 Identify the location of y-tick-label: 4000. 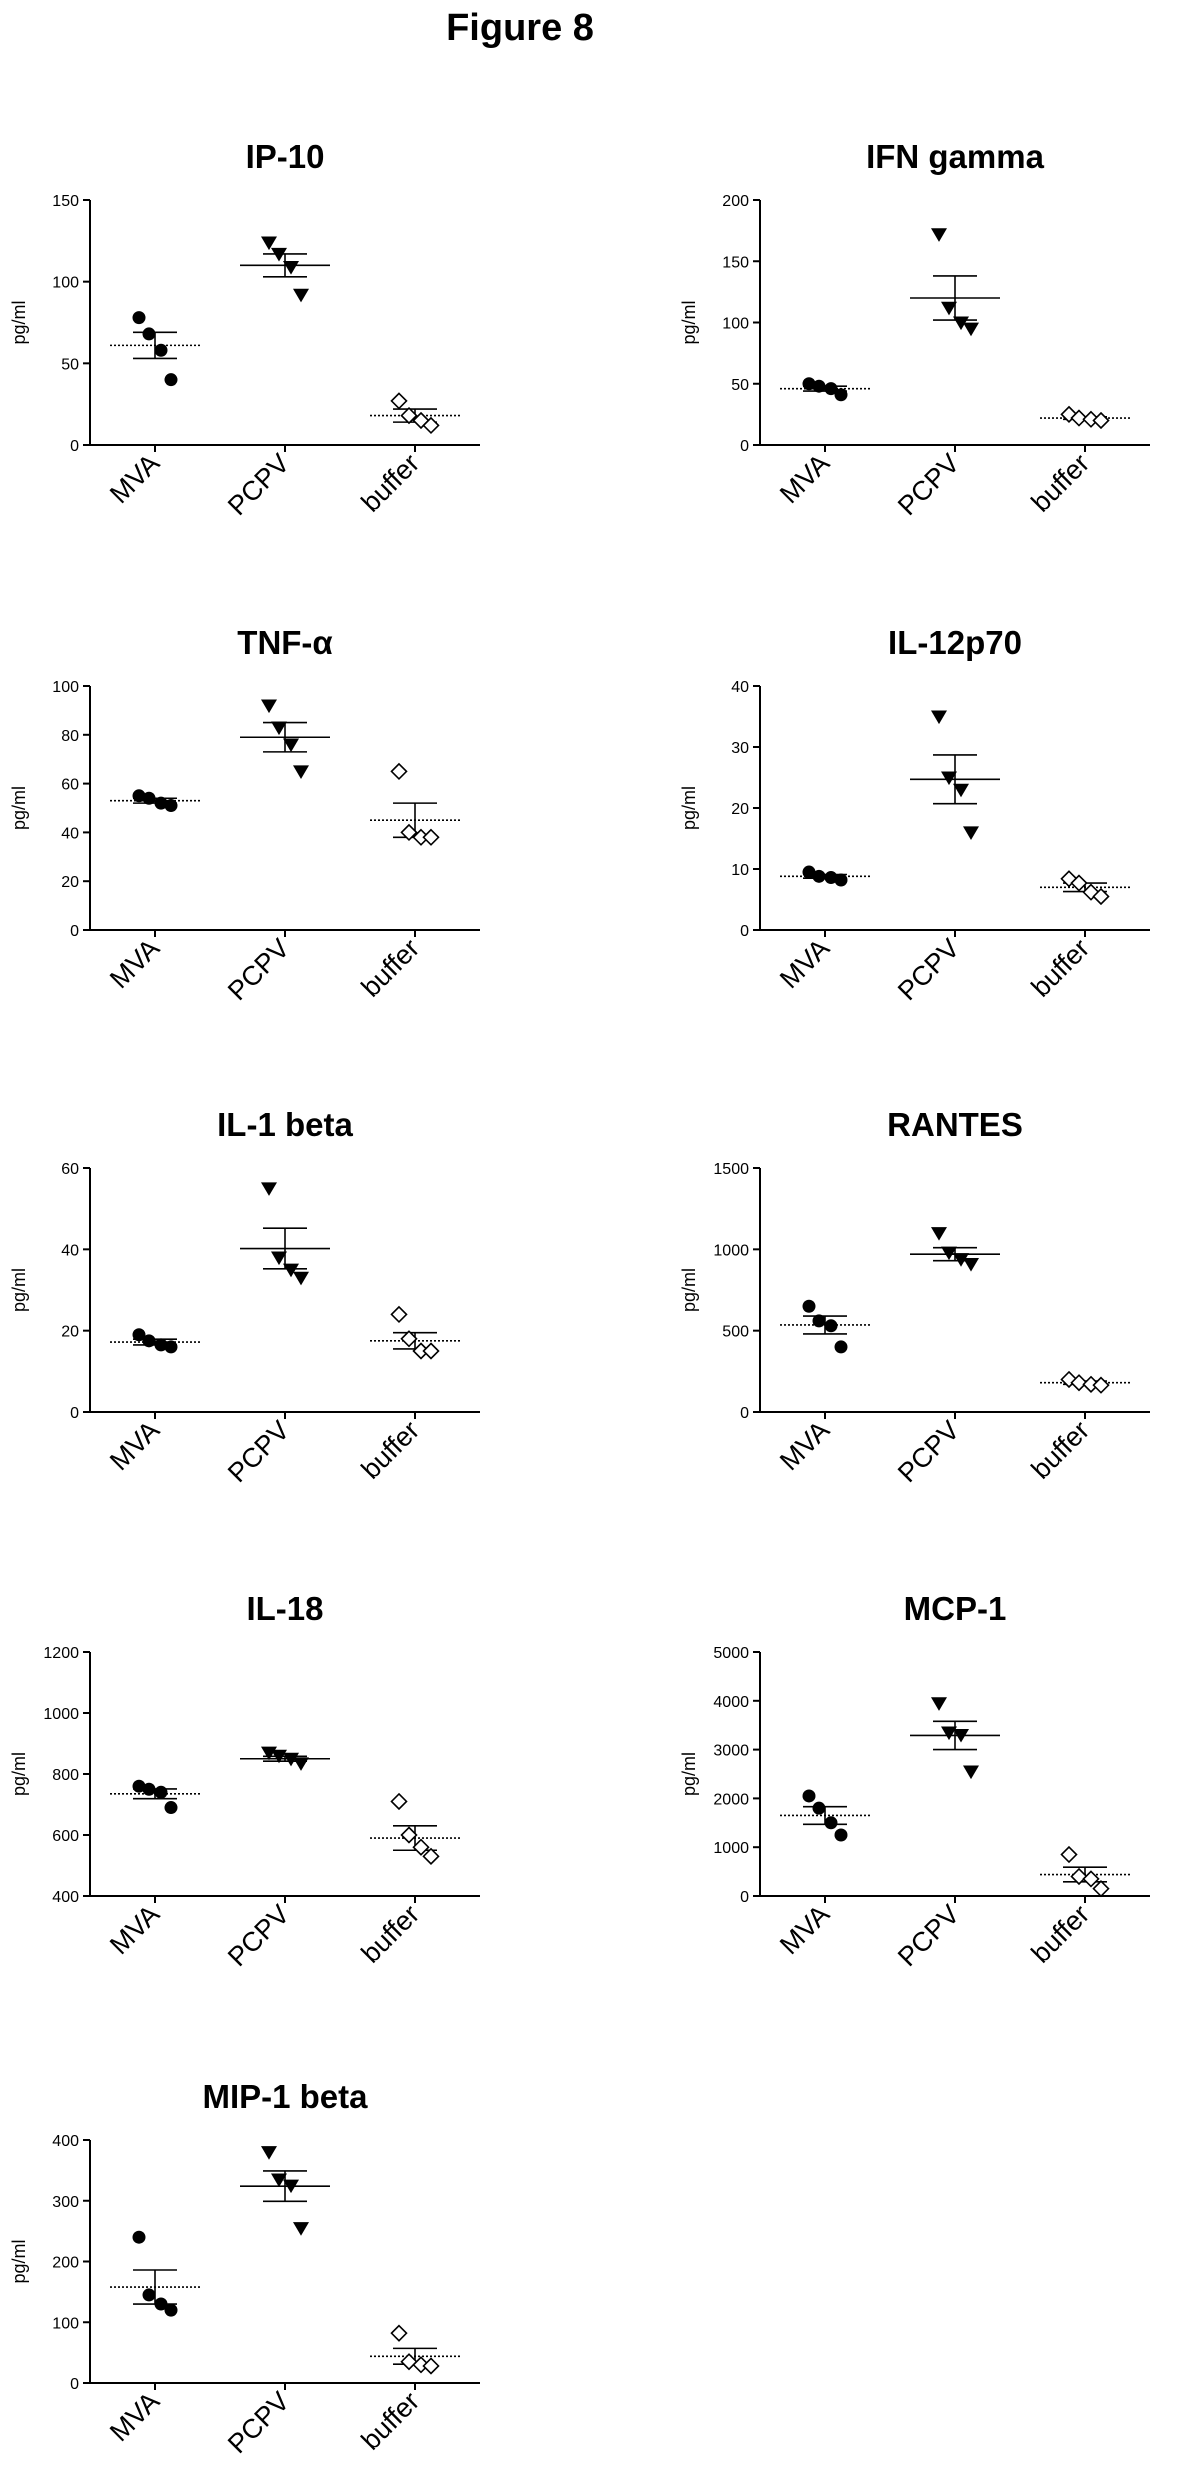
(731, 1702).